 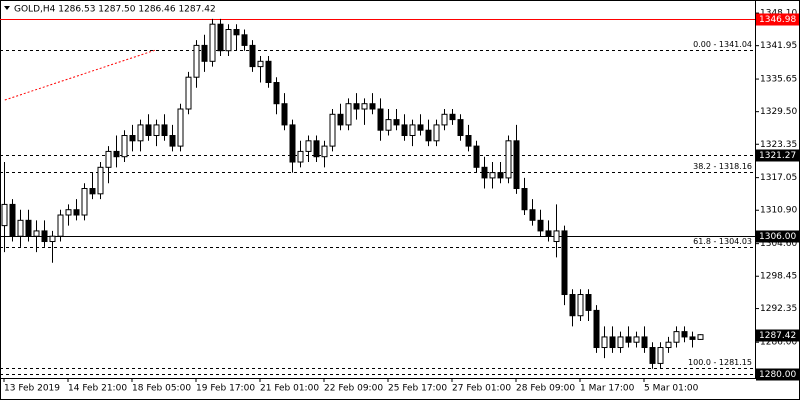 What do you see at coordinates (778, 343) in the screenshot?
I see `y-tick-label: 1286.00` at bounding box center [778, 343].